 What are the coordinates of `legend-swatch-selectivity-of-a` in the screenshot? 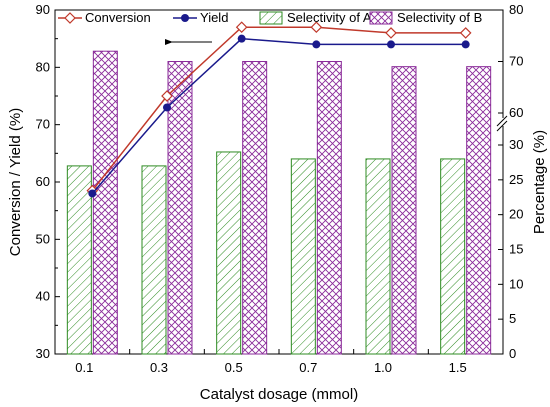 It's located at (271, 18).